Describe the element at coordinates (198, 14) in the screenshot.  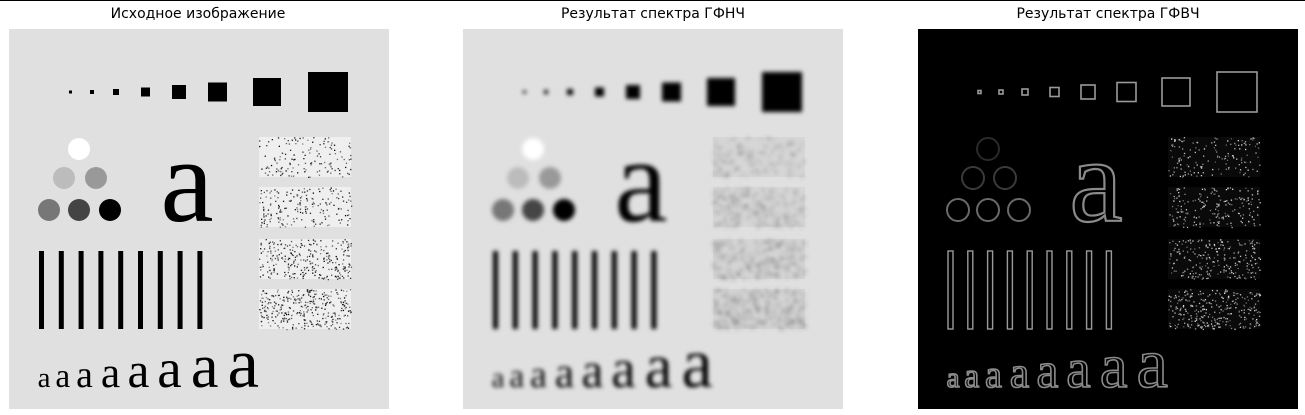
I see `panel-title-original: Исходное изображение` at that location.